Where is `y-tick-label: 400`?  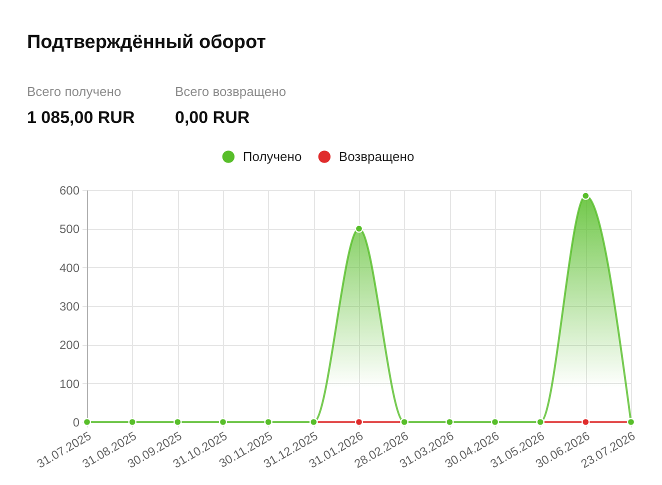 y-tick-label: 400 is located at coordinates (69, 267).